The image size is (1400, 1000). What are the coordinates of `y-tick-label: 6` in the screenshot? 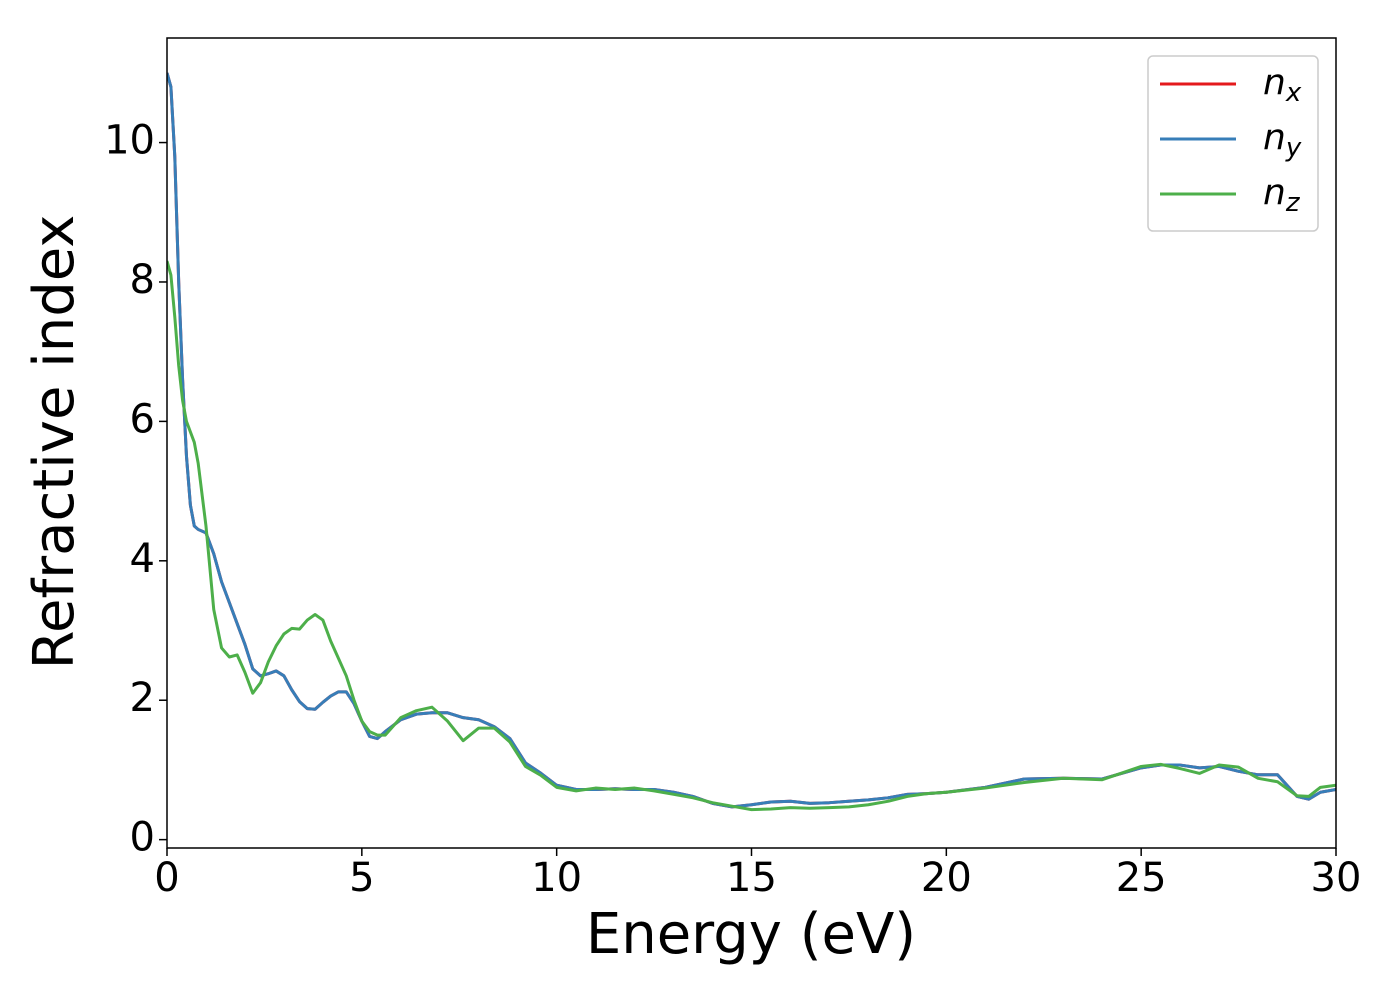 It's located at (142, 419).